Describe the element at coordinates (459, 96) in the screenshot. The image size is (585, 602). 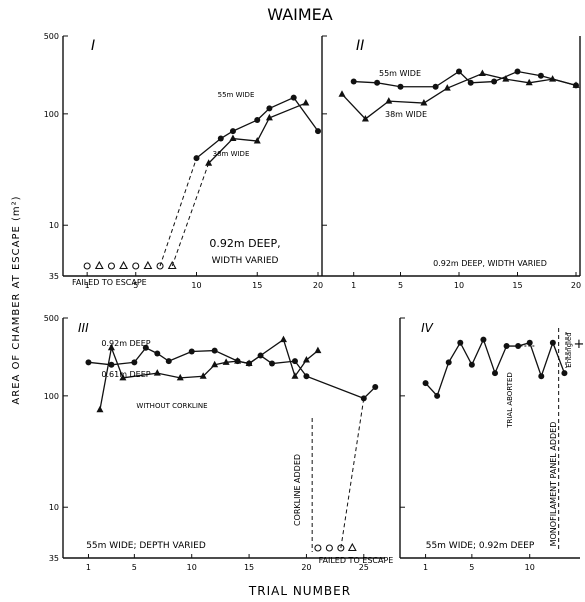
I see `series-line` at that location.